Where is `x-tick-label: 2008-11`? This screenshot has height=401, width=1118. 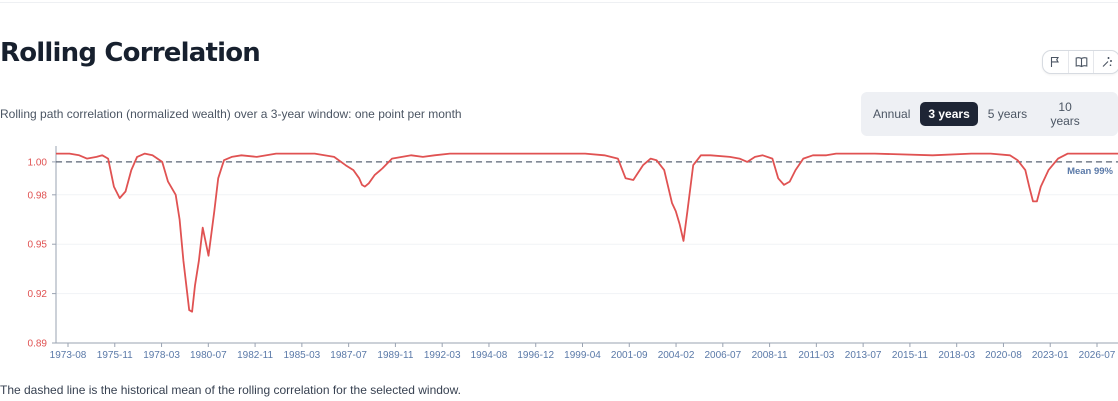 x-tick-label: 2008-11 is located at coordinates (770, 355).